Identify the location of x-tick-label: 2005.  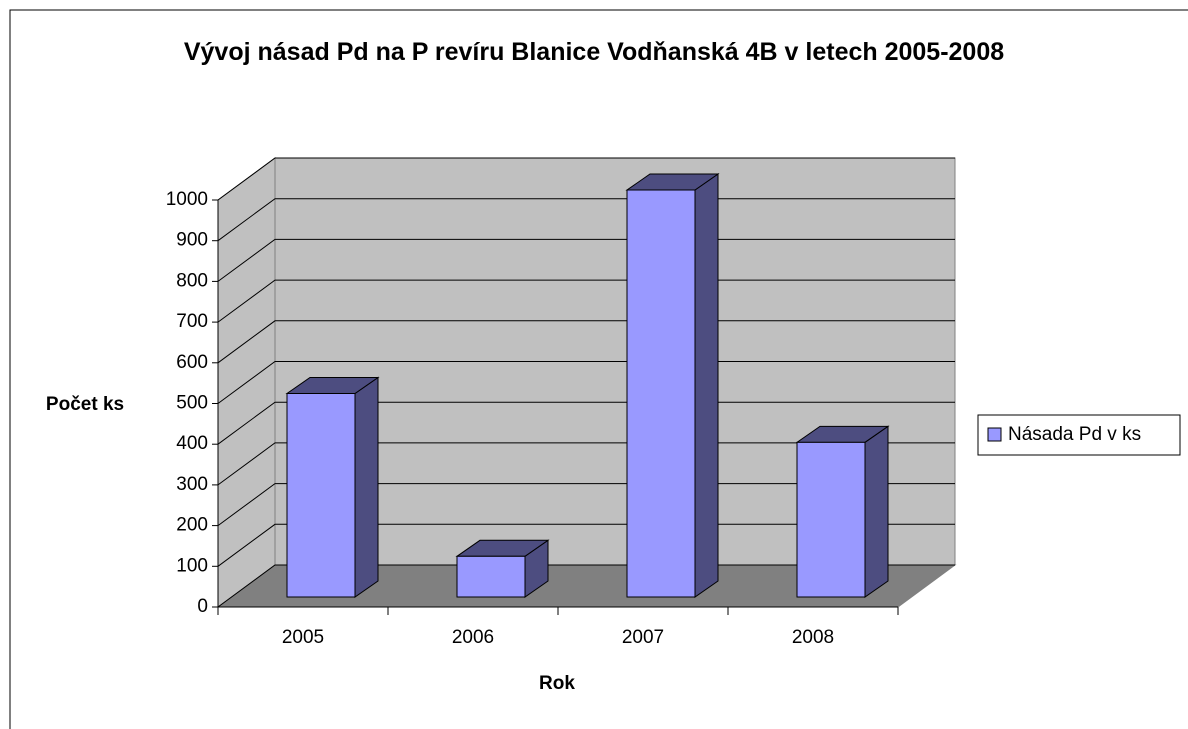
(303, 637).